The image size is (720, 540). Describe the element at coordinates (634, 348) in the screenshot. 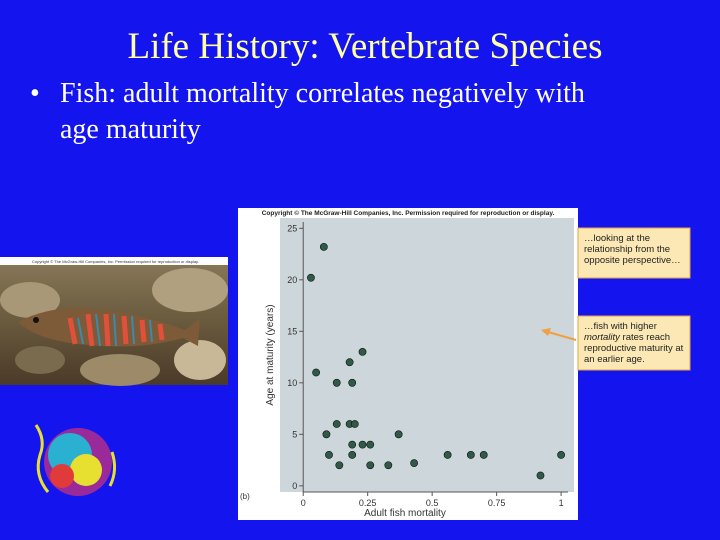

I see `annotation-text: reproductive maturity at` at that location.